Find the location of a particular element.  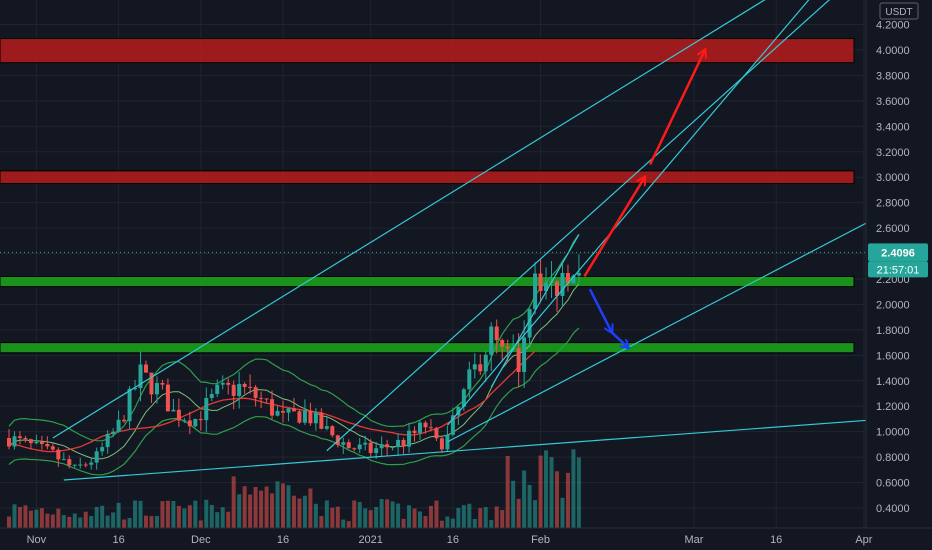

volume-bars is located at coordinates (294, 488).